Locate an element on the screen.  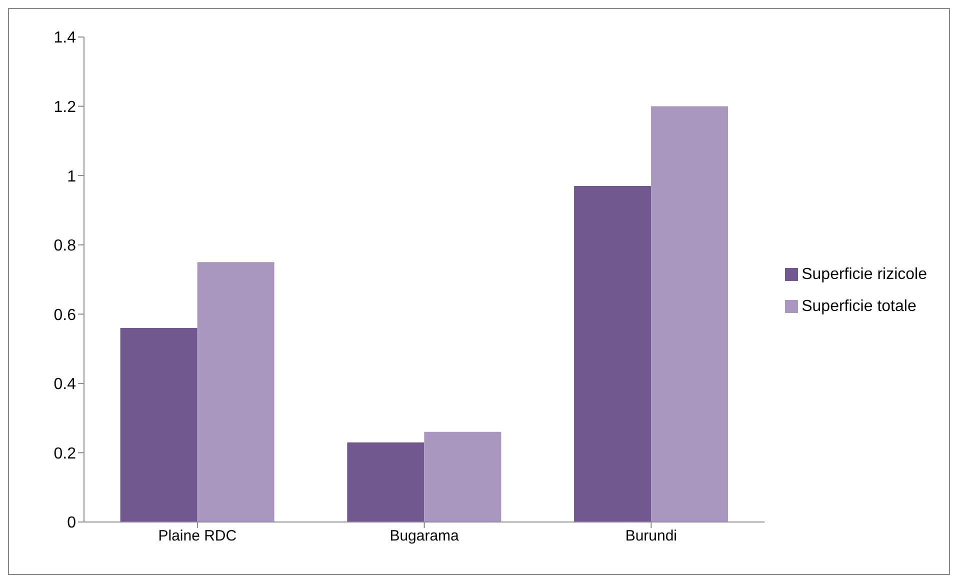
y-tick-label: 0.6 is located at coordinates (65, 315).